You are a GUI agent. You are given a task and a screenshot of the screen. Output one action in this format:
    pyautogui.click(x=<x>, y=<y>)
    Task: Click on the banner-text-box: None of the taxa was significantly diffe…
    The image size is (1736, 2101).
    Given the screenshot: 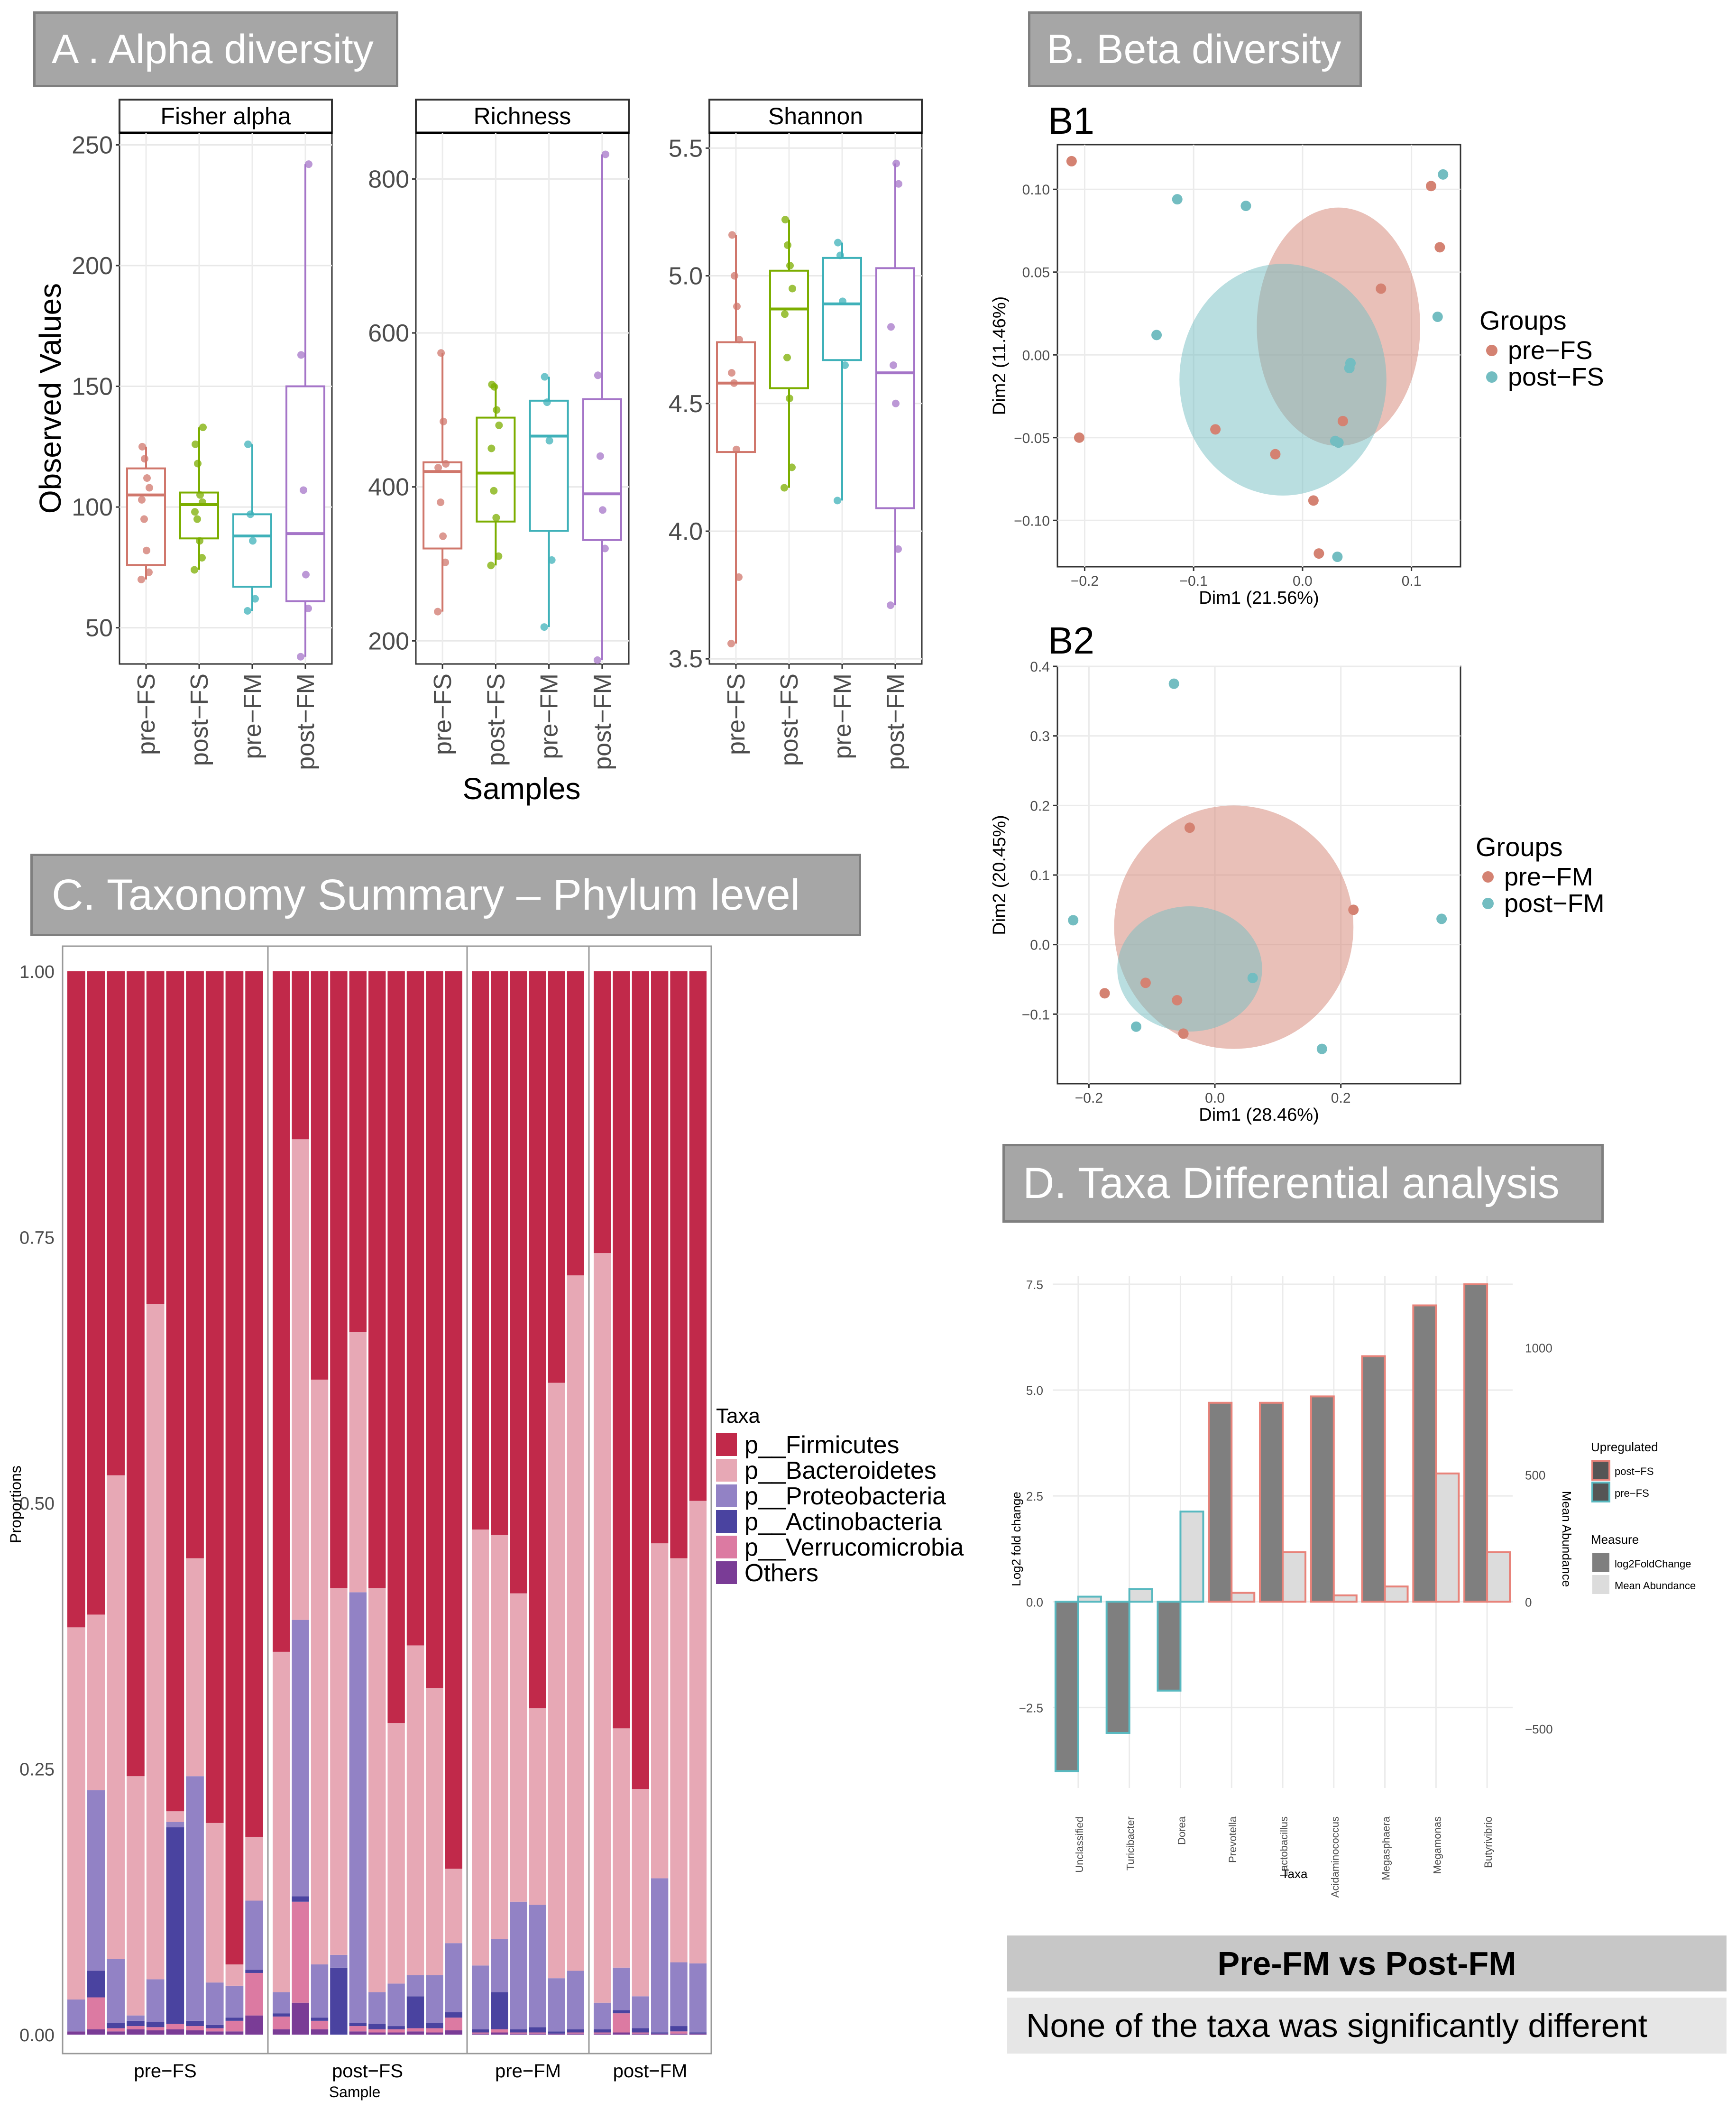 What is the action you would take?
    pyautogui.click(x=1367, y=2026)
    